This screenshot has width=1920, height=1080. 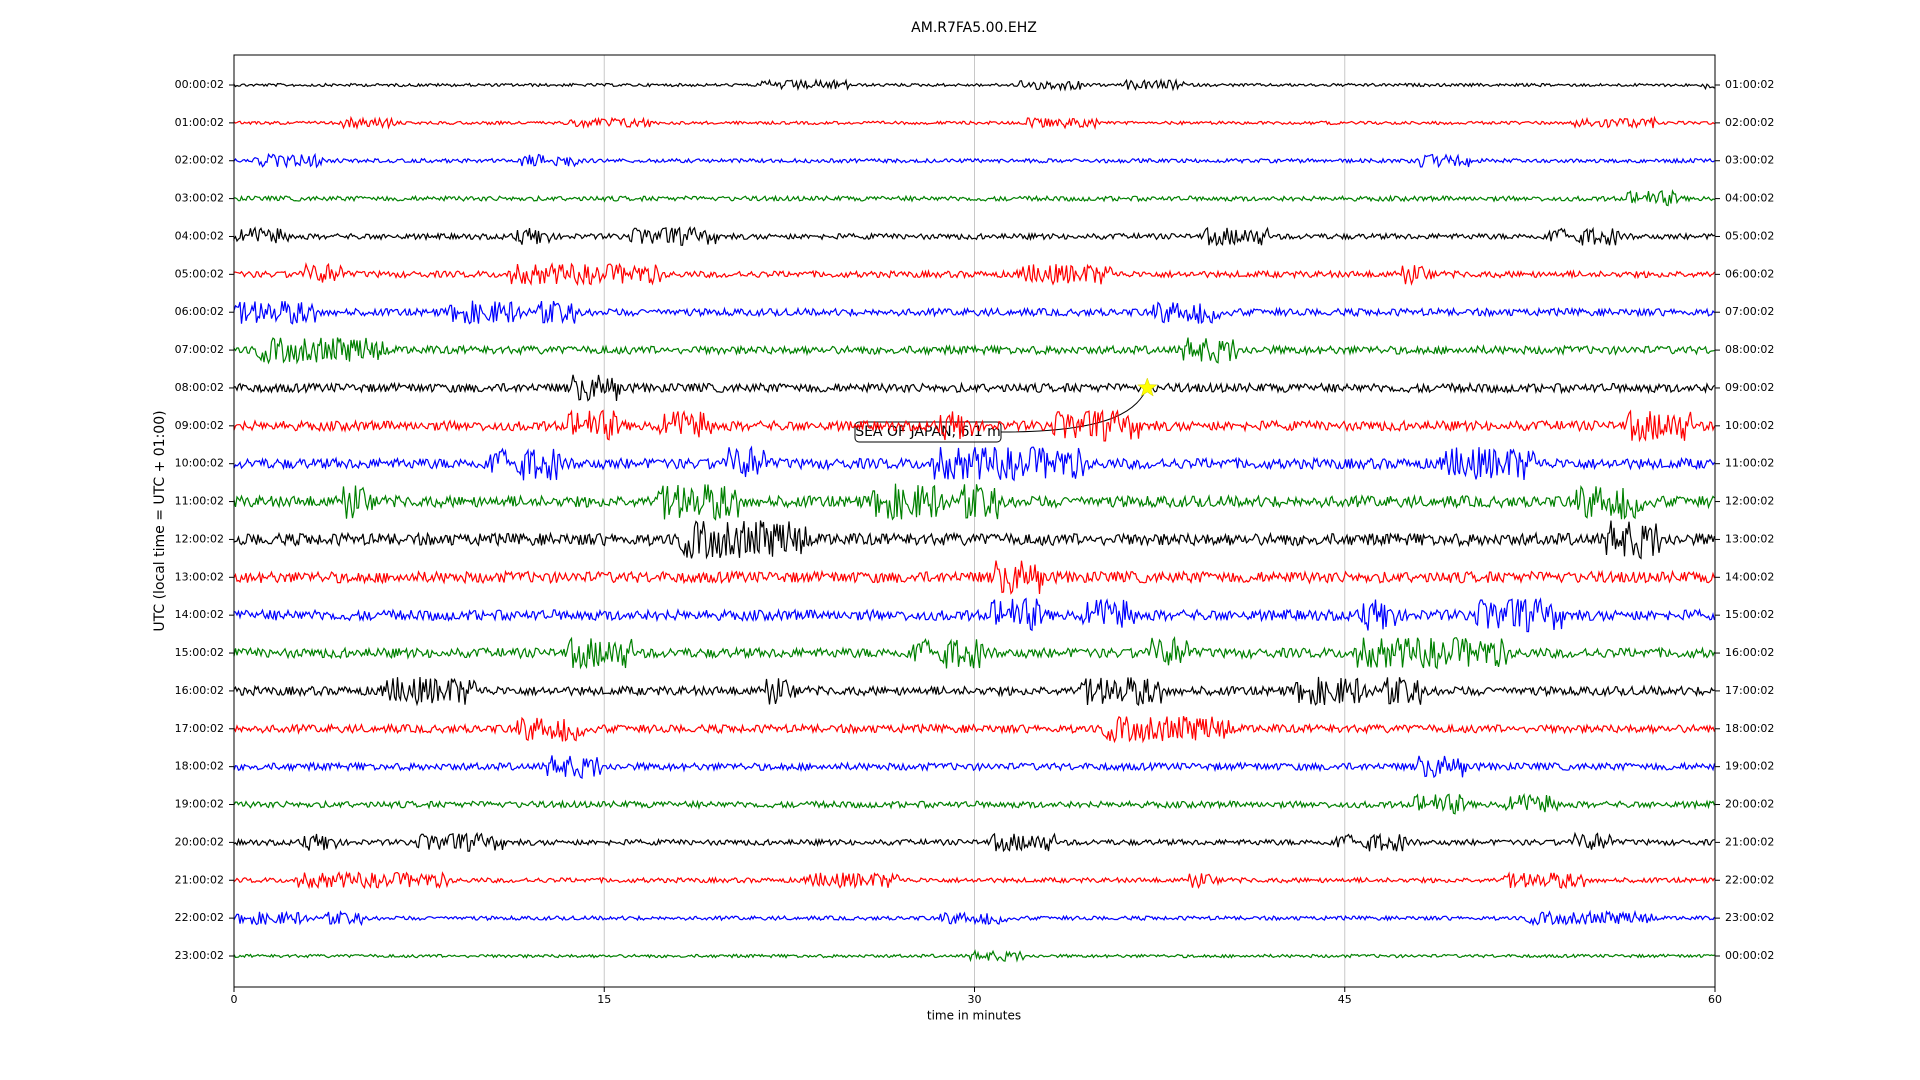 What do you see at coordinates (199, 273) in the screenshot?
I see `row-label-left: 05:00:02` at bounding box center [199, 273].